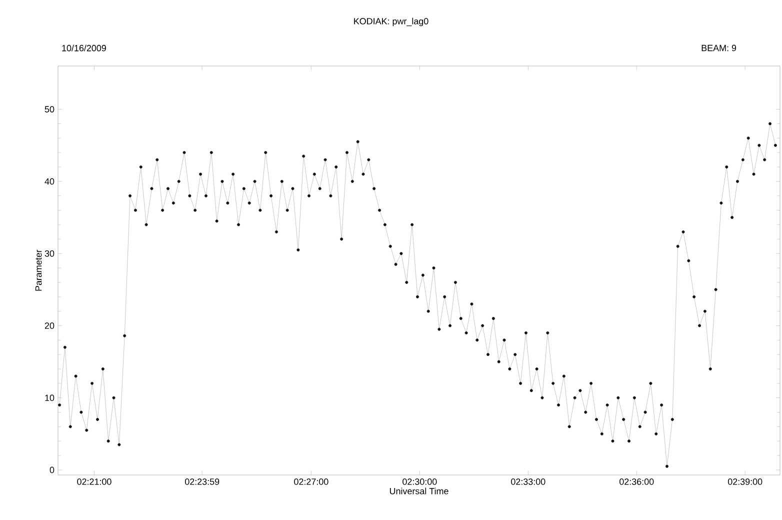 Image resolution: width=782 pixels, height=520 pixels. What do you see at coordinates (719, 48) in the screenshot?
I see `text: BEAM: 9` at bounding box center [719, 48].